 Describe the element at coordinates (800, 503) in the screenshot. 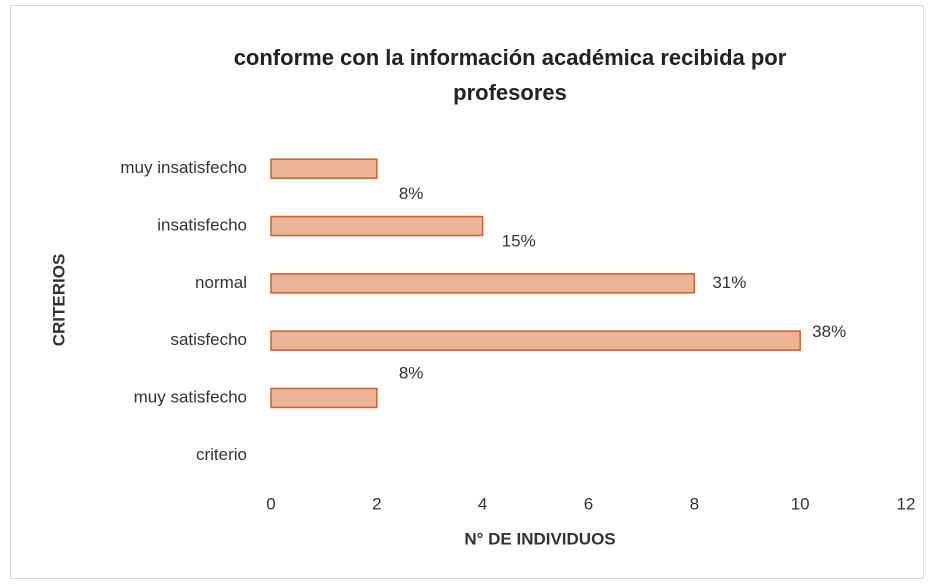

I see `x-tick-label: 10` at that location.